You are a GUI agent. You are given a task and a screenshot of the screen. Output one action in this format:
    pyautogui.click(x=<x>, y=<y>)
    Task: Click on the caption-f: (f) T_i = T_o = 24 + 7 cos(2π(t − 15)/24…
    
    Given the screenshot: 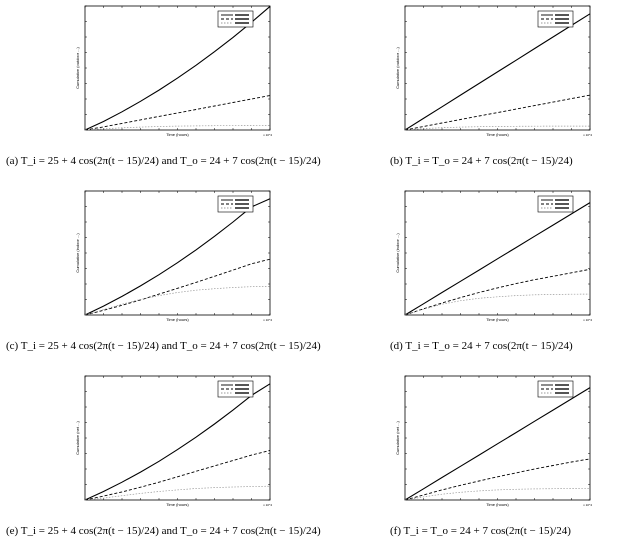 What is the action you would take?
    pyautogui.click(x=480, y=531)
    